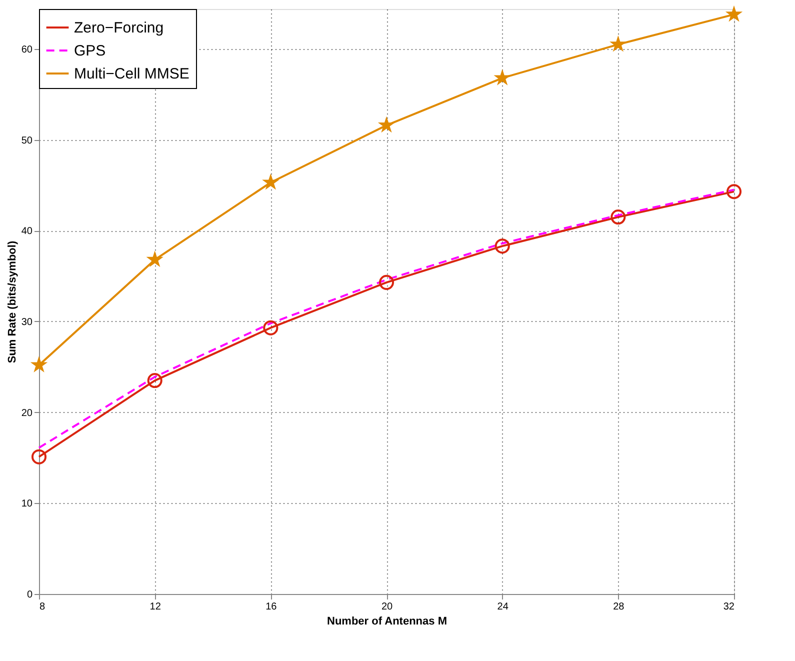  Describe the element at coordinates (119, 28) in the screenshot. I see `legend-label: Zero−Forcing` at that location.